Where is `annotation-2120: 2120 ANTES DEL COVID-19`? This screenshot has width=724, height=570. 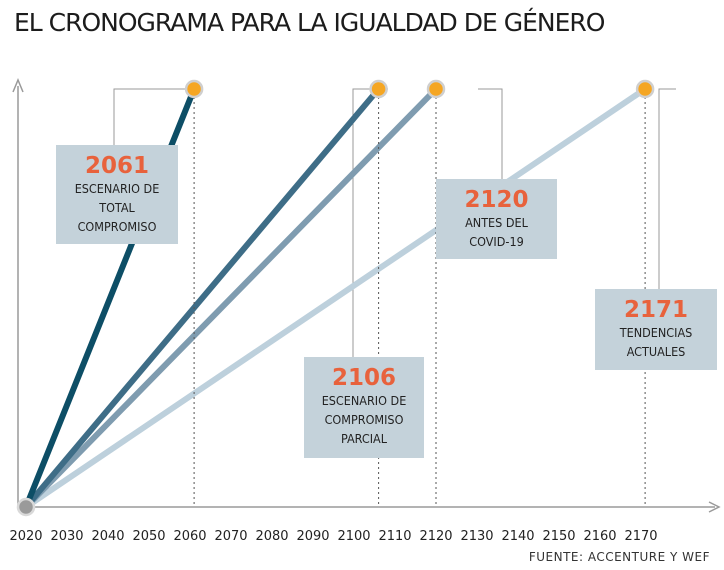
annotation-2120: 2120 ANTES DEL COVID-19 is located at coordinates (496, 219).